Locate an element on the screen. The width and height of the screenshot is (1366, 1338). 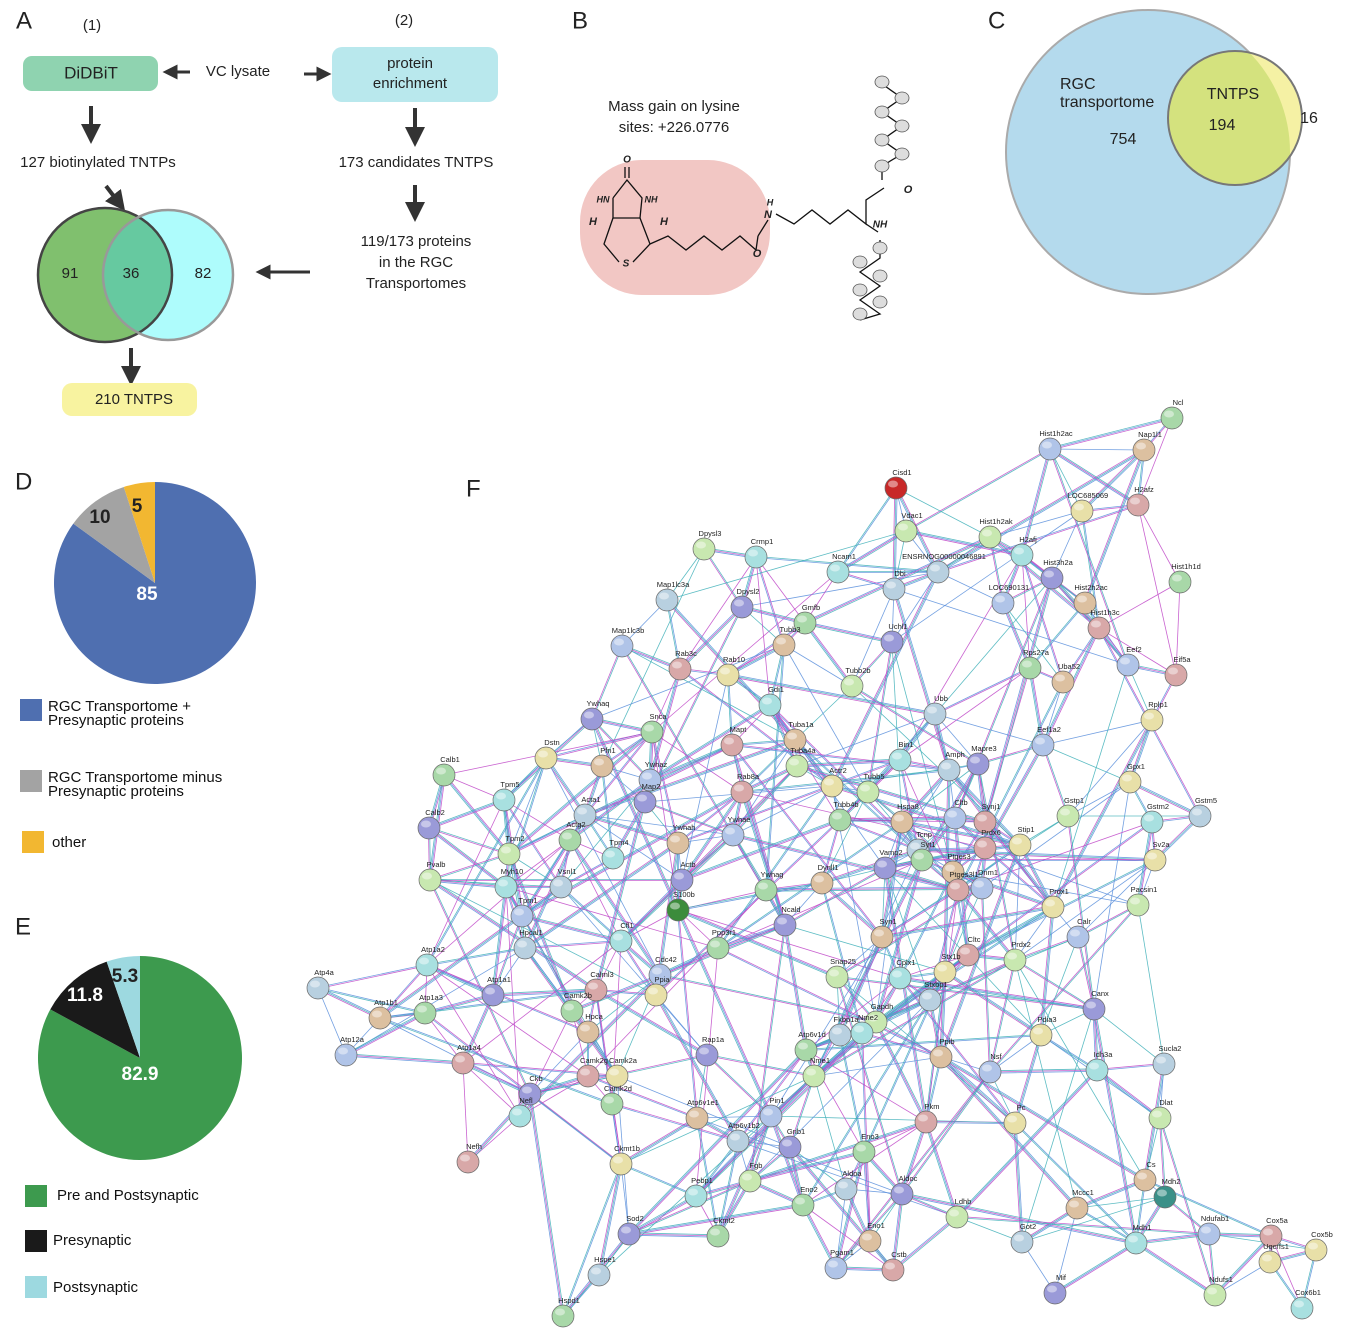
step-label: (1) is located at coordinates (92, 25).